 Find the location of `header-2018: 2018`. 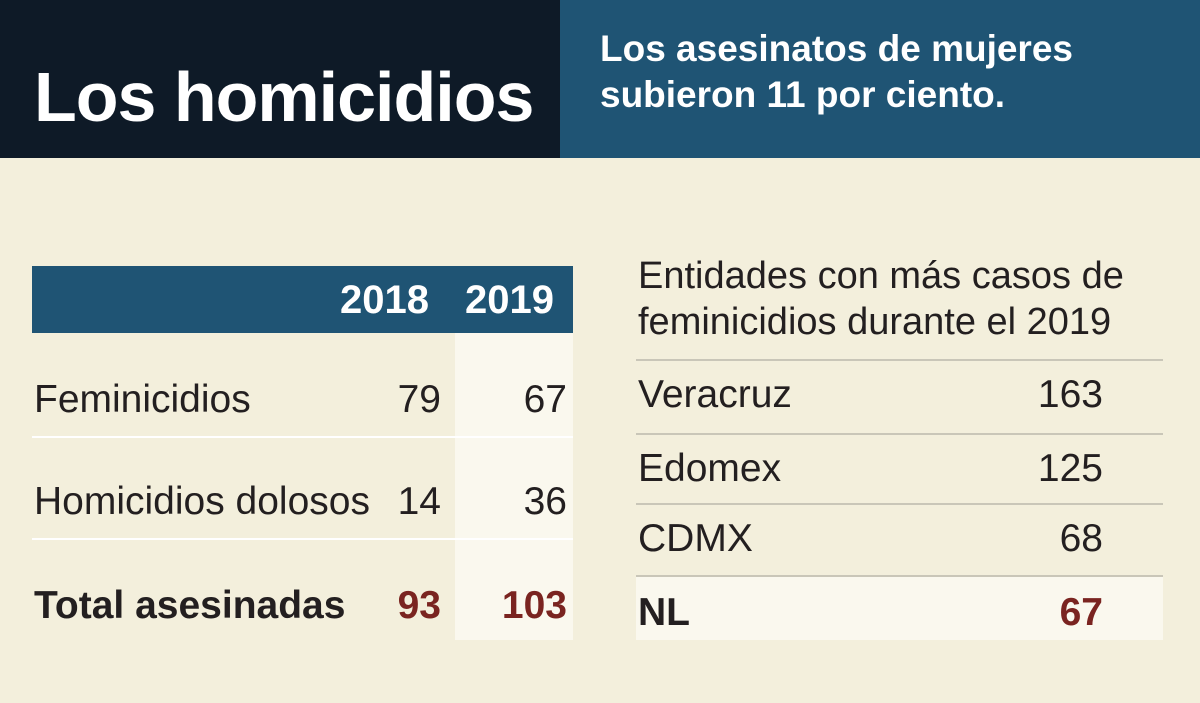

header-2018: 2018 is located at coordinates (384, 300).